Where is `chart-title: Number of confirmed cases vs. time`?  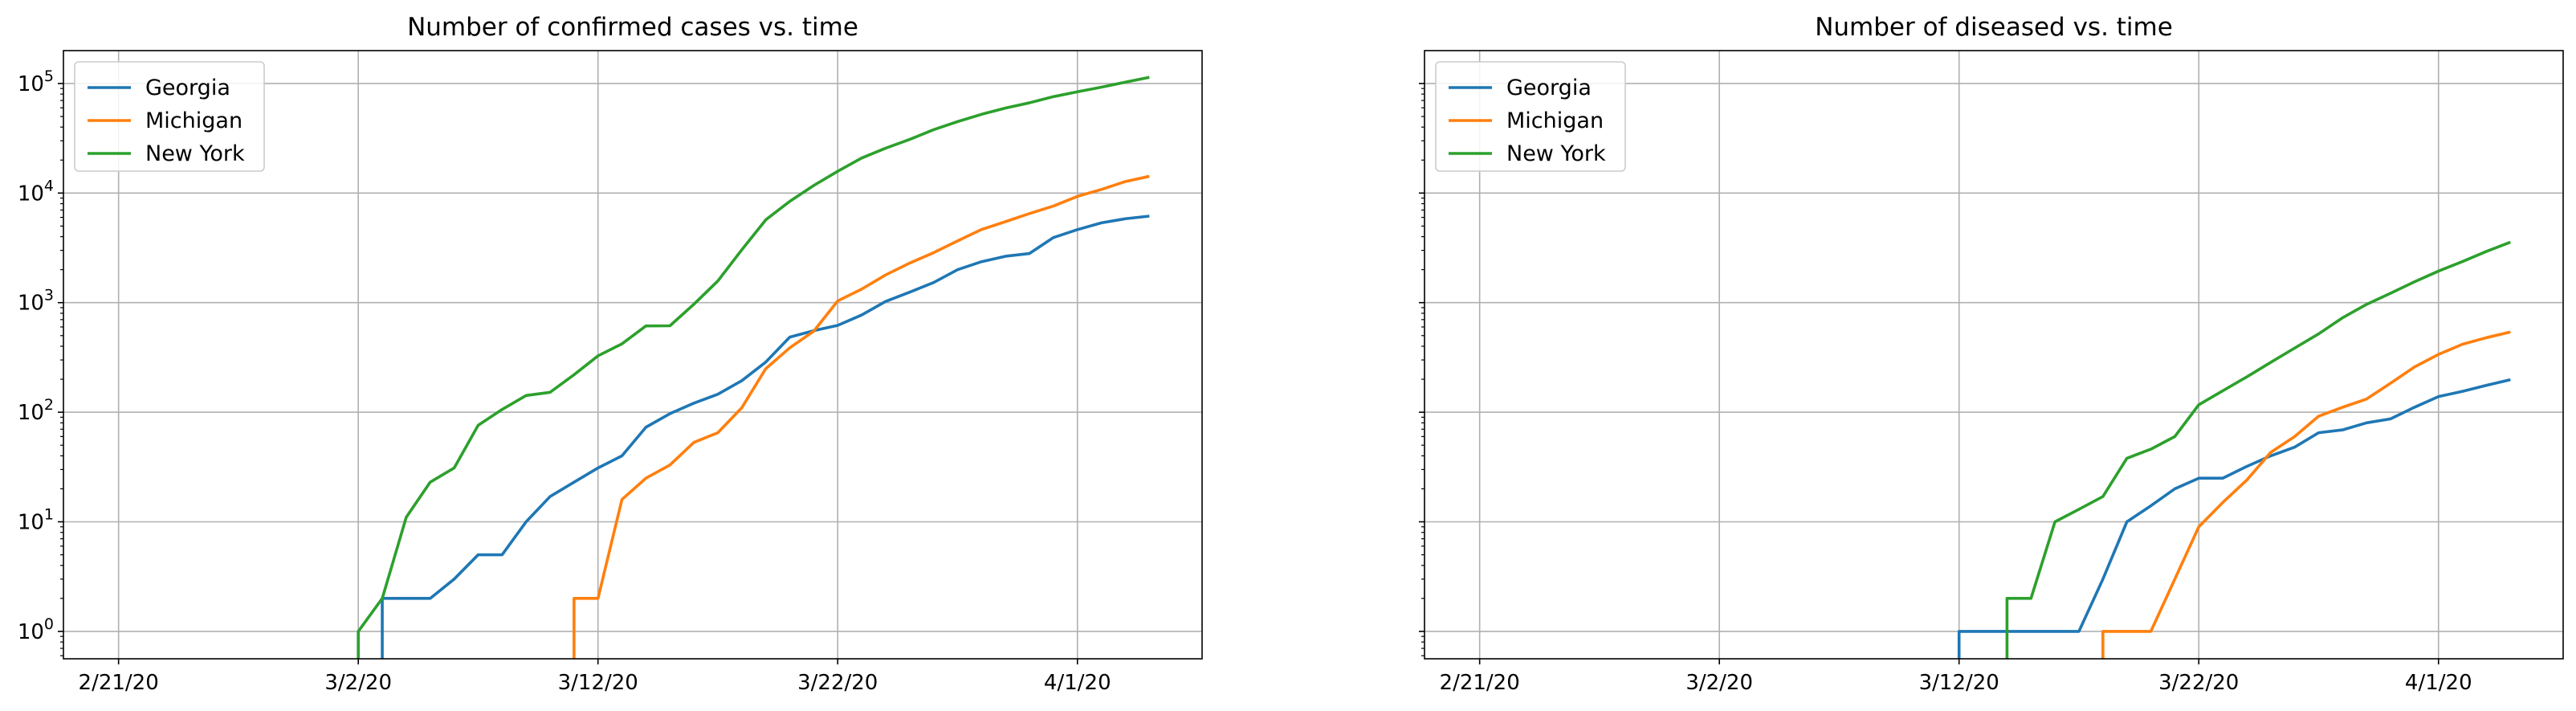
chart-title: Number of confirmed cases vs. time is located at coordinates (632, 27).